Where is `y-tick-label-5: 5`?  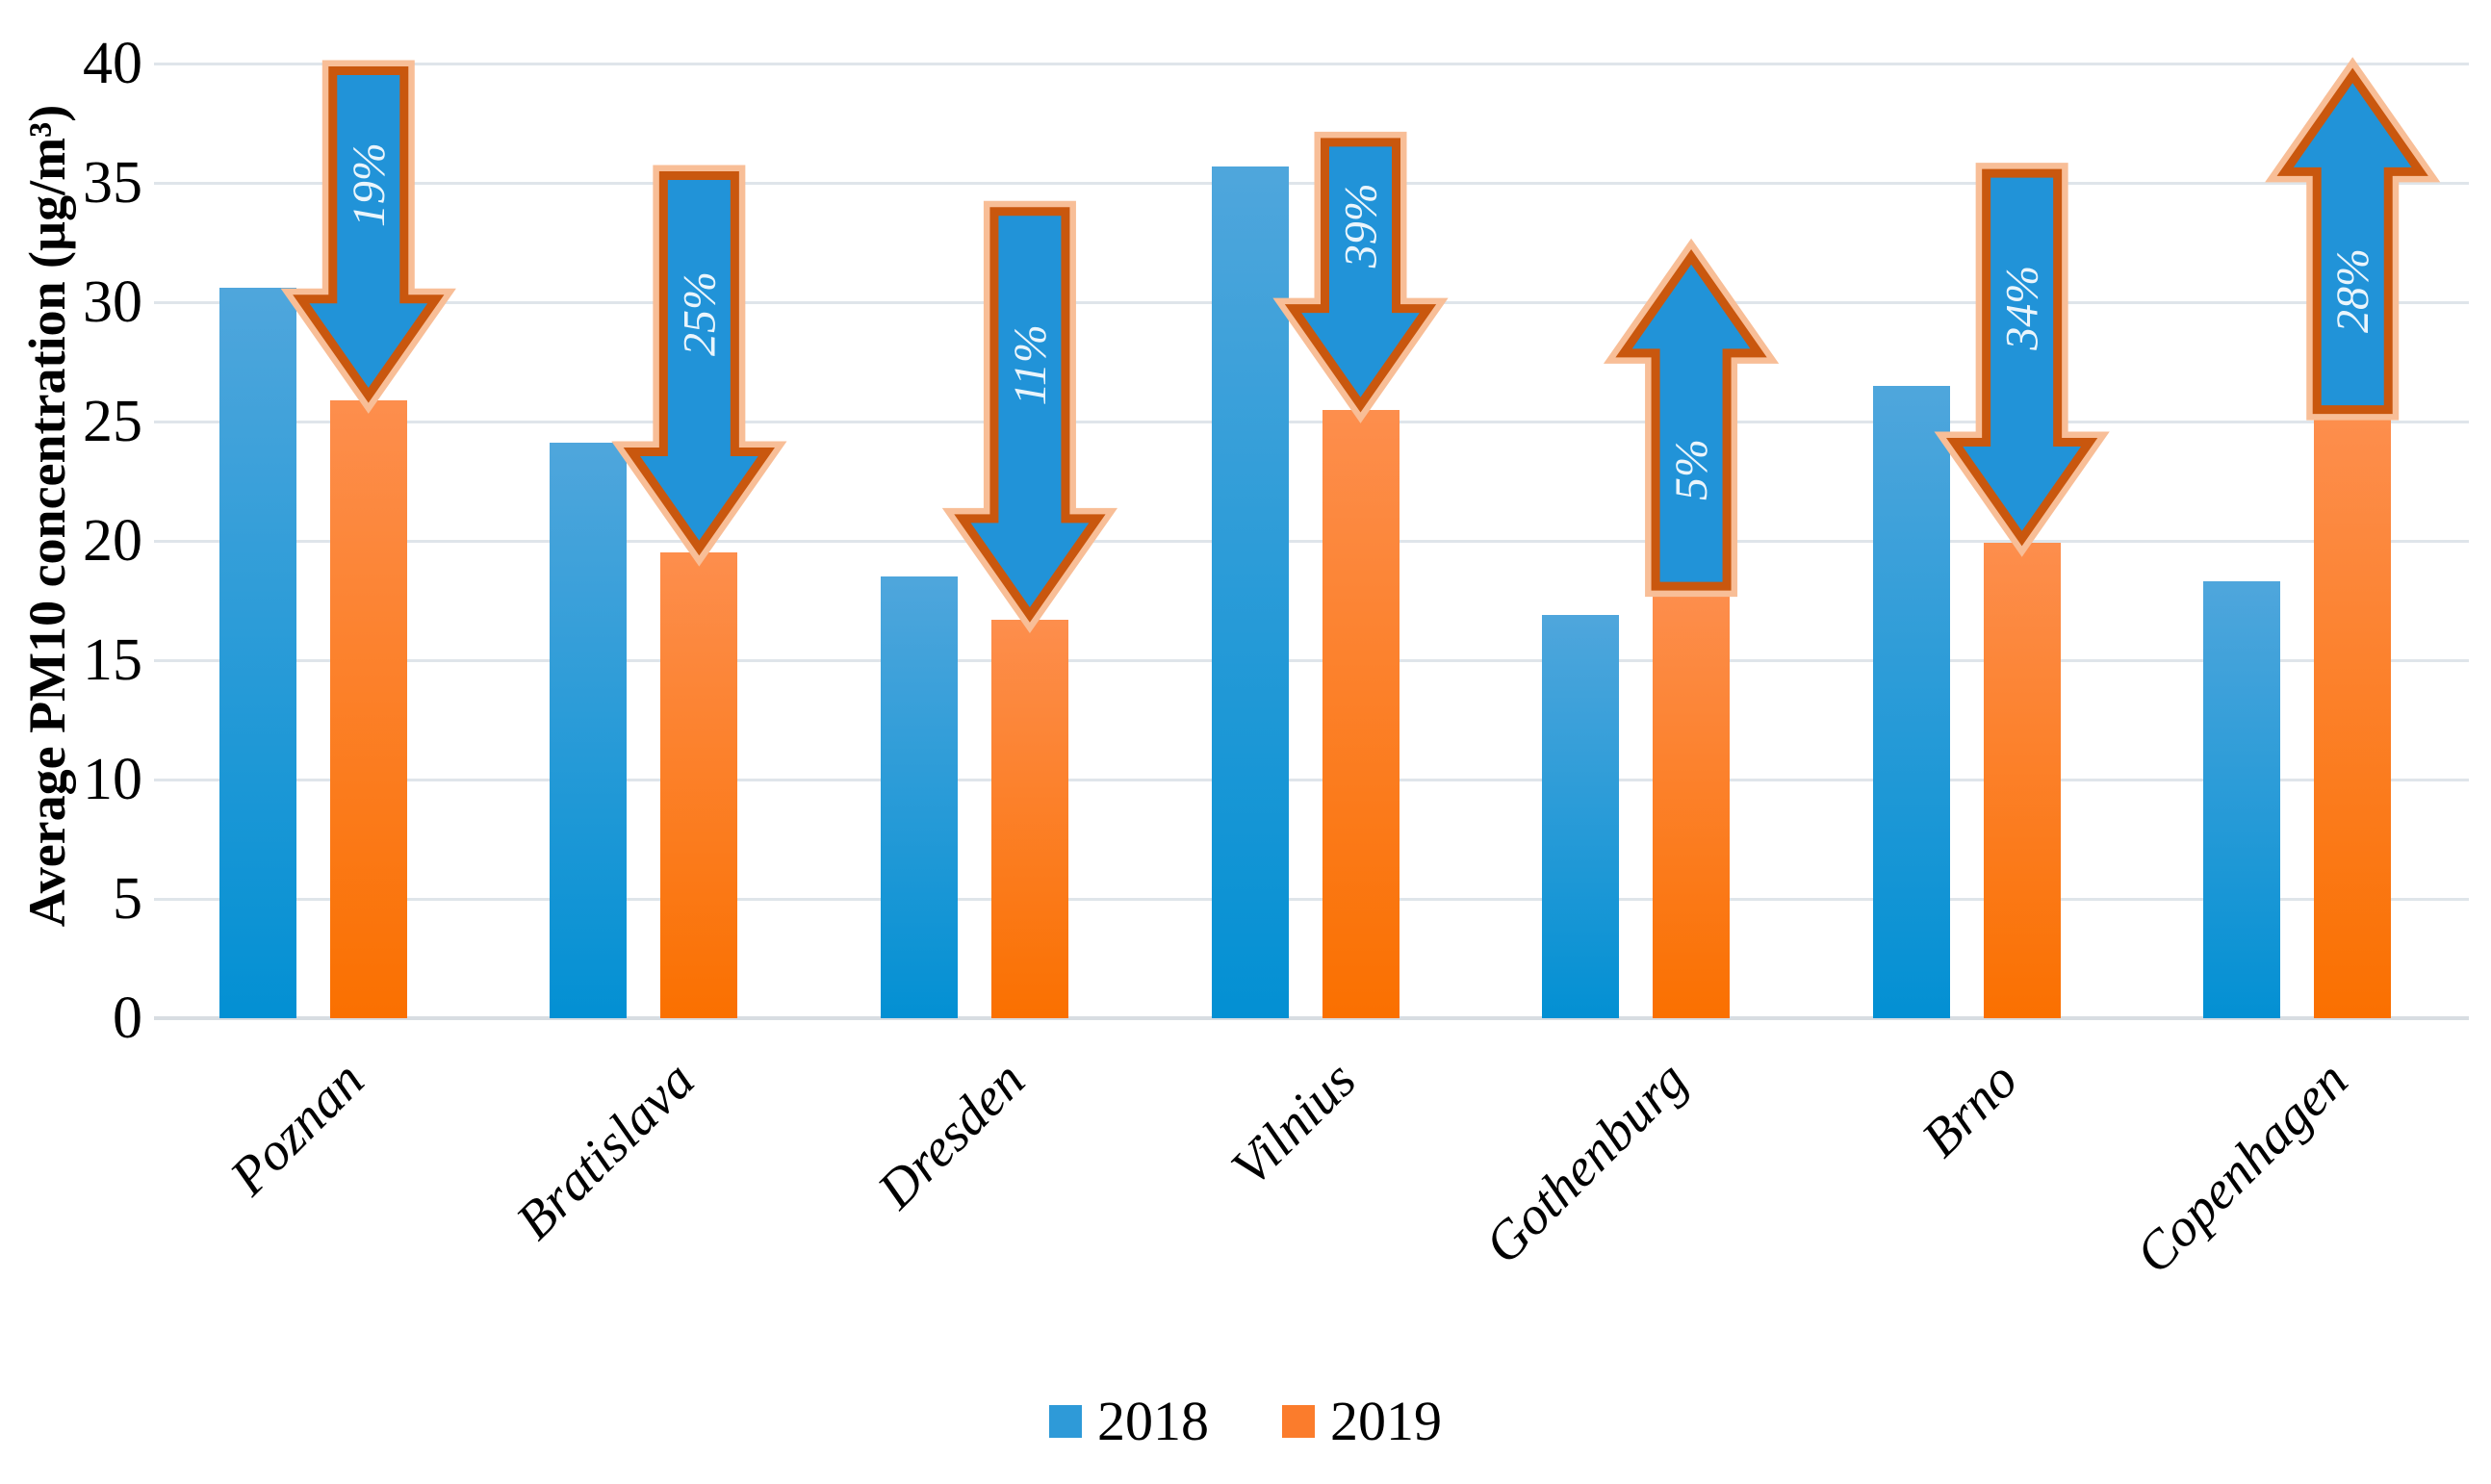
y-tick-label-5: 5 is located at coordinates (127, 899).